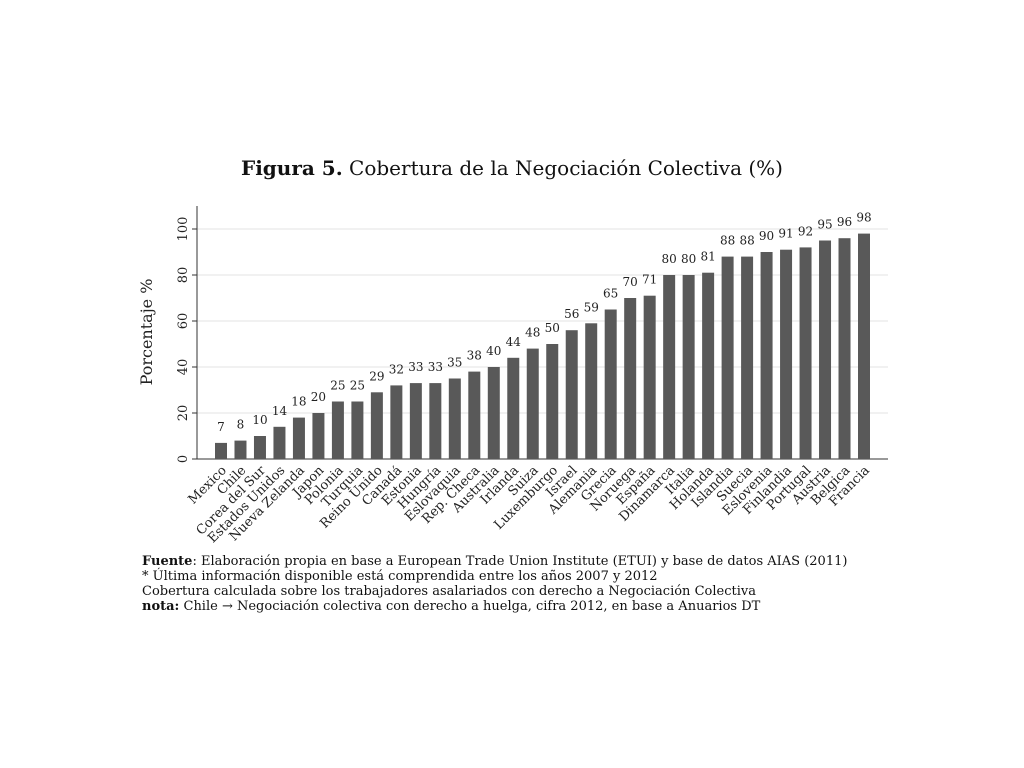  Describe the element at coordinates (183, 229) in the screenshot. I see `y-tick-label: 100` at that location.